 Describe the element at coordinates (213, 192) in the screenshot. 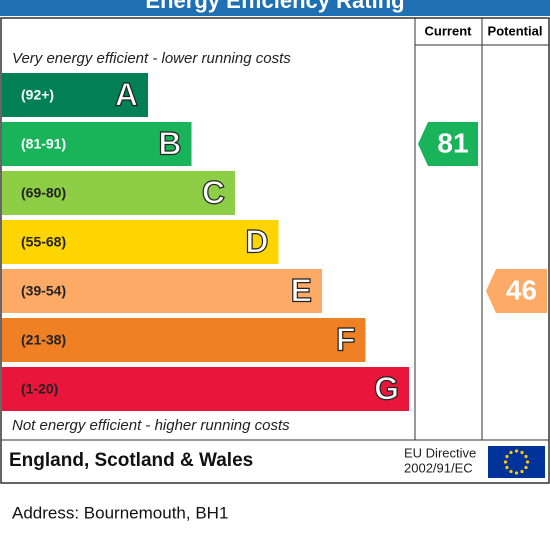

I see `band-letter: C` at that location.